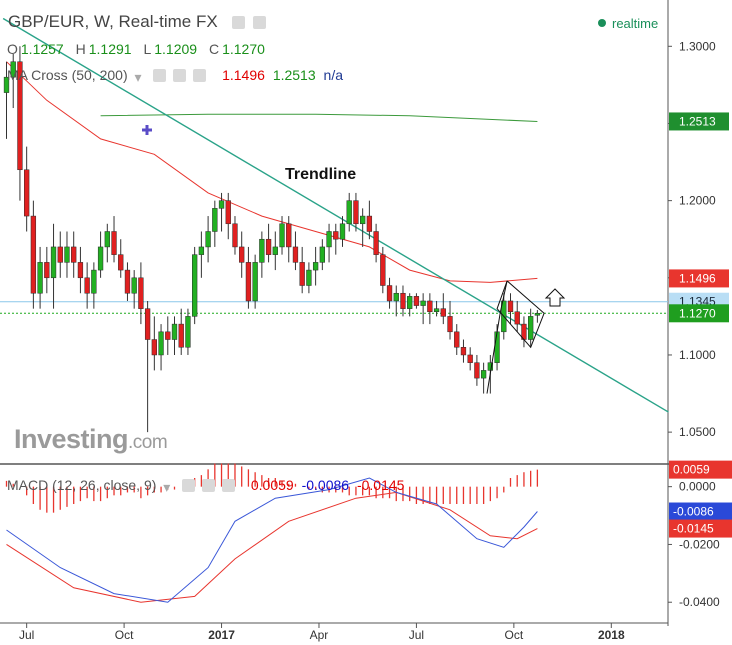 The height and width of the screenshot is (645, 732). I want to click on price-label-box, so click(699, 313).